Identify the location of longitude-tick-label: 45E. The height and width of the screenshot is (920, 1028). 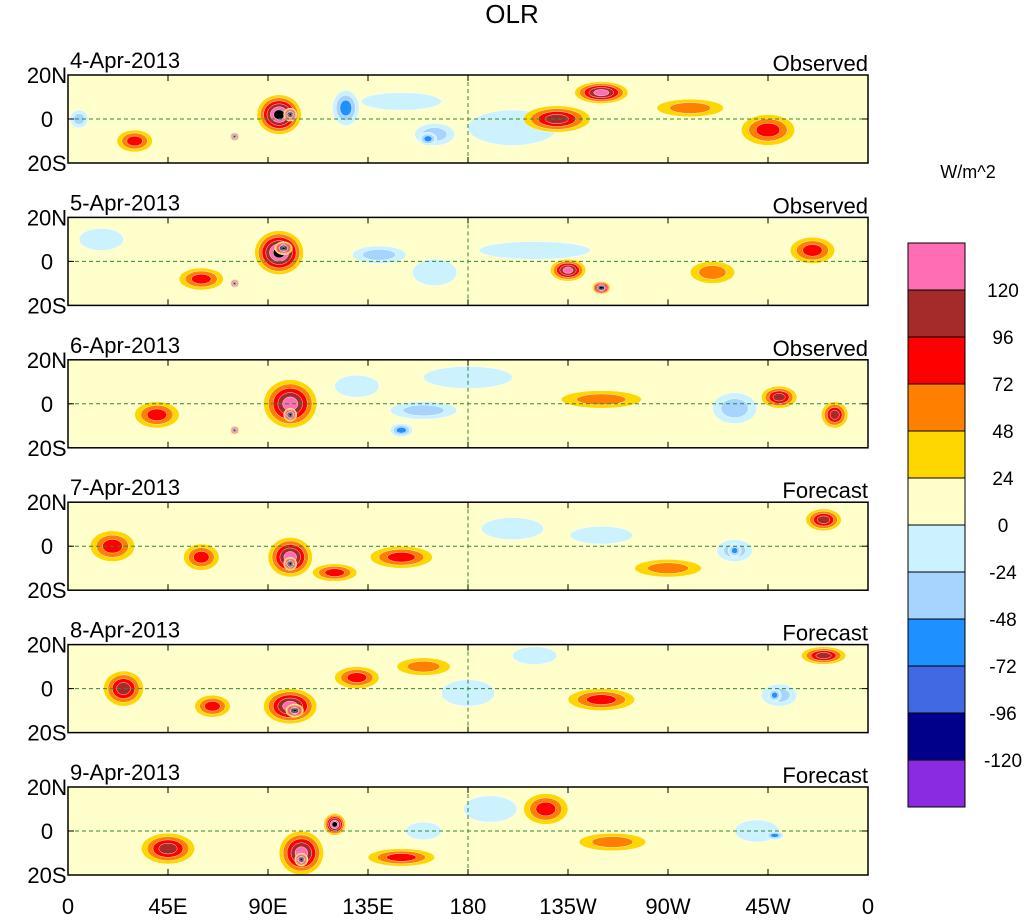
(167, 906).